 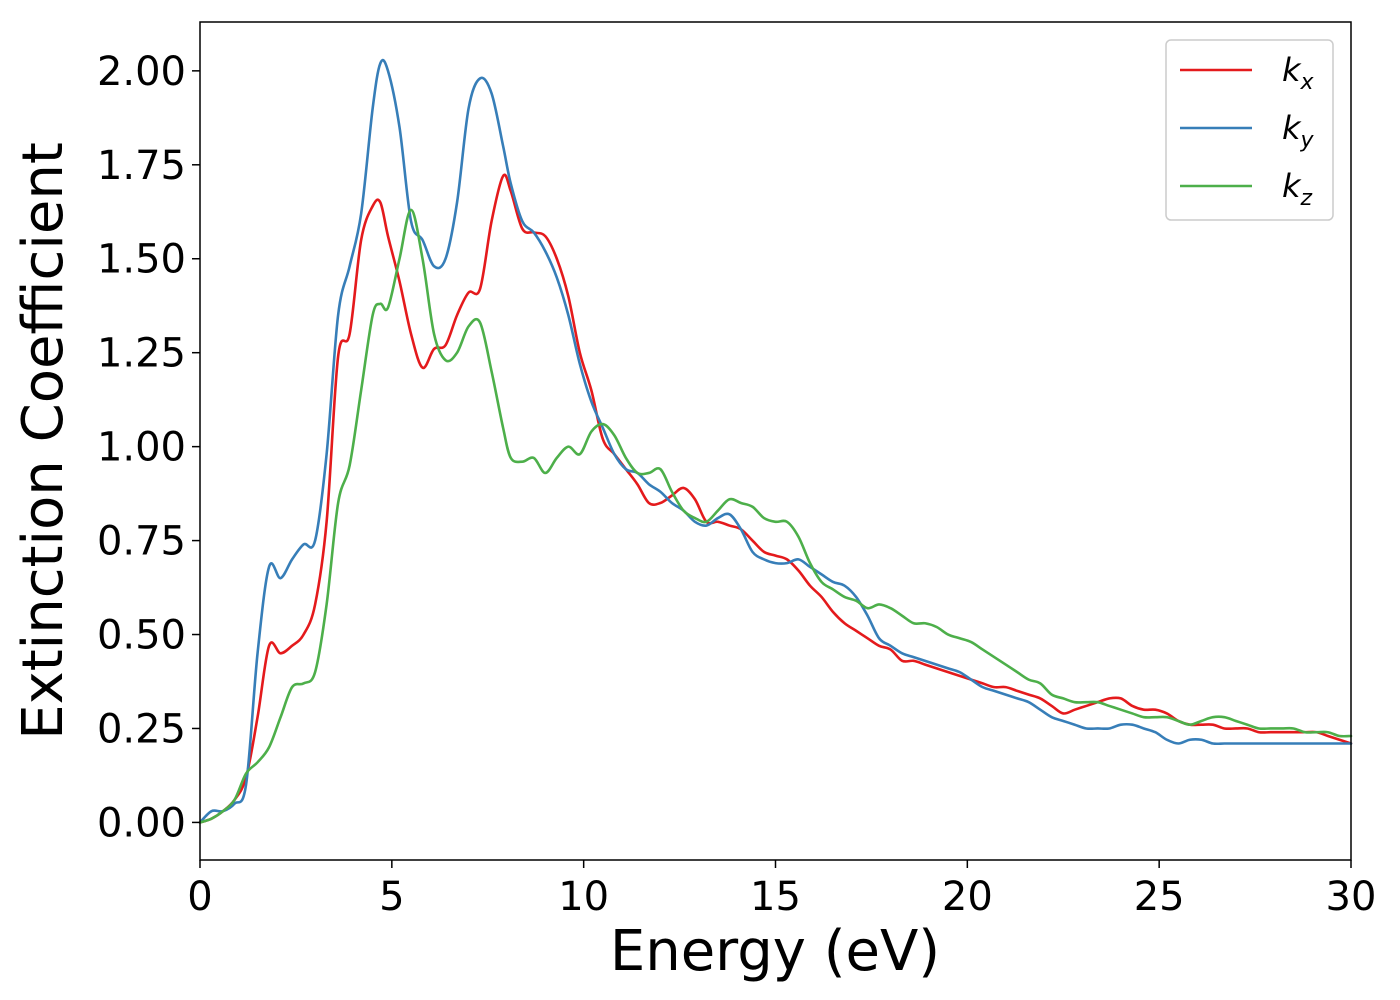 I want to click on y-axis: 0.00 0.25 0.50 0.75 1.00 1.25 1.50 1.75 2.00, so click(x=148, y=447).